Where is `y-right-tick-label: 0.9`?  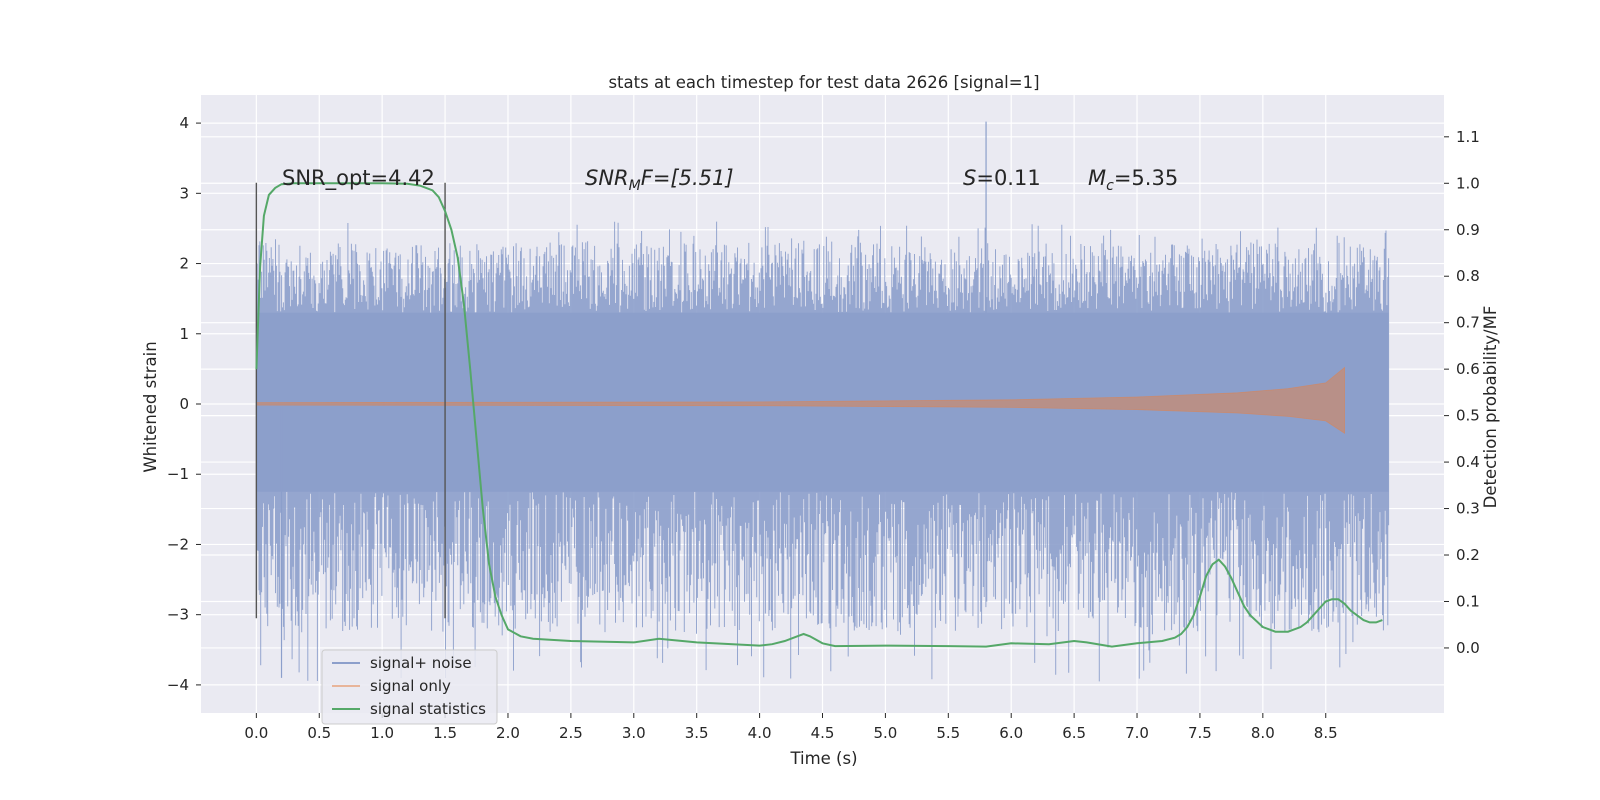 y-right-tick-label: 0.9 is located at coordinates (1468, 230).